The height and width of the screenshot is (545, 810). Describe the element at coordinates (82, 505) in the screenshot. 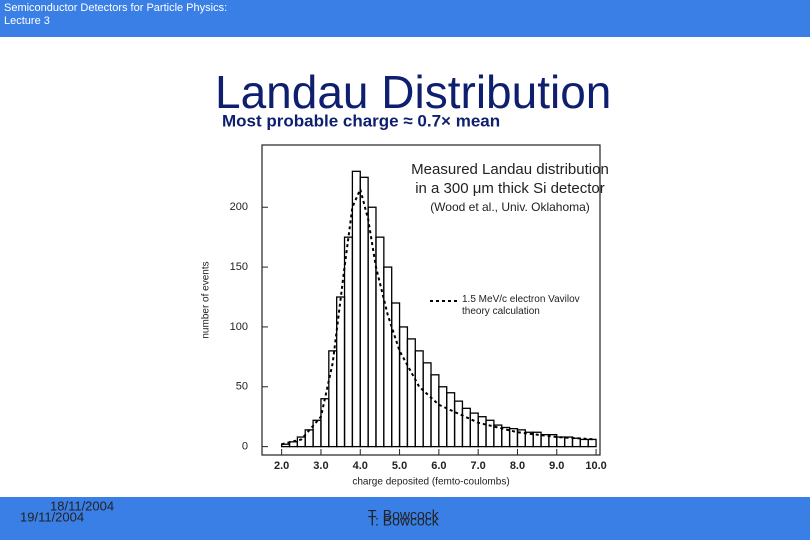

I see `footer-date: 18/11/2004` at that location.